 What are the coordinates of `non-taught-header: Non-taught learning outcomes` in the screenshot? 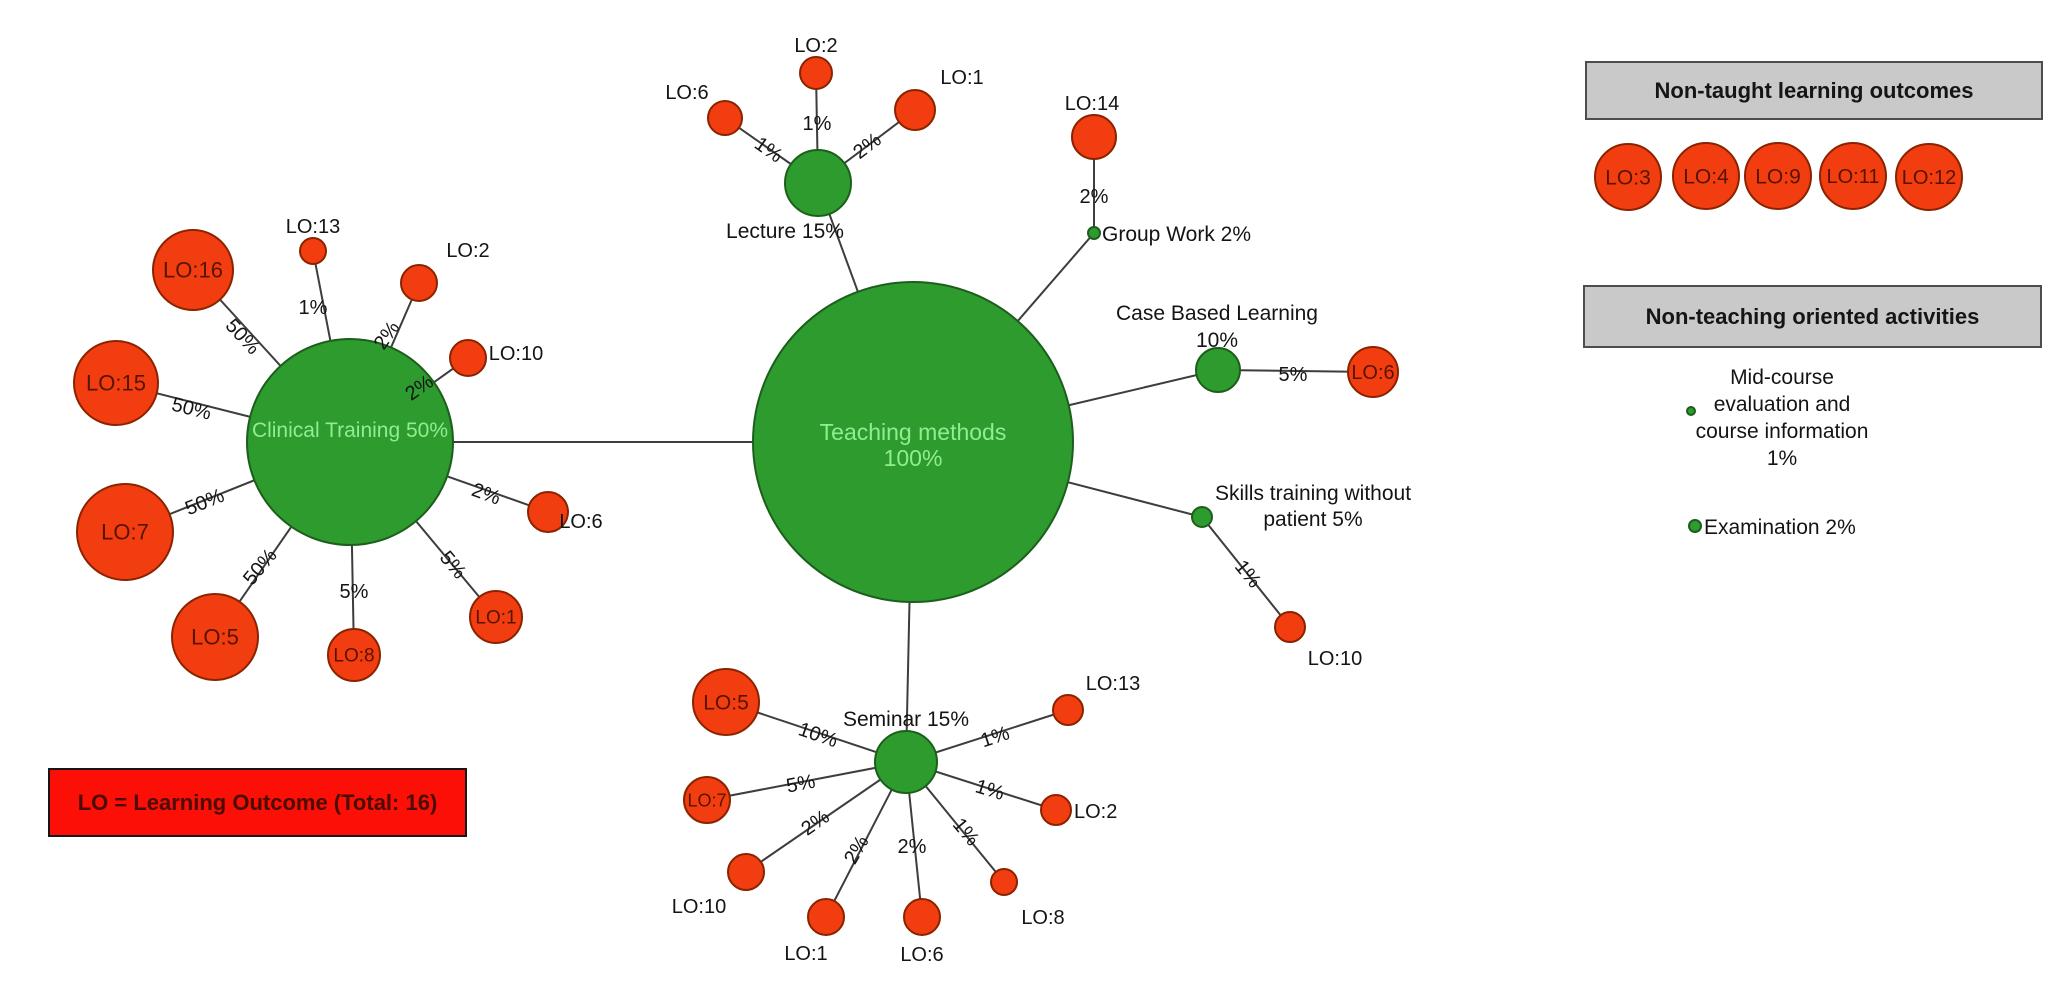 It's located at (1814, 90).